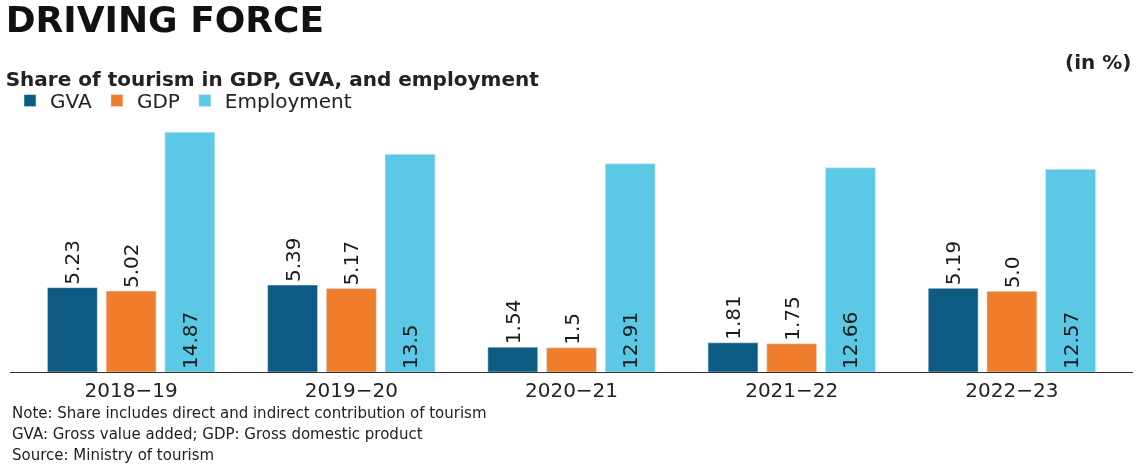 This screenshot has height=464, width=1143. I want to click on x-tick-label: 2022−23, so click(1012, 390).